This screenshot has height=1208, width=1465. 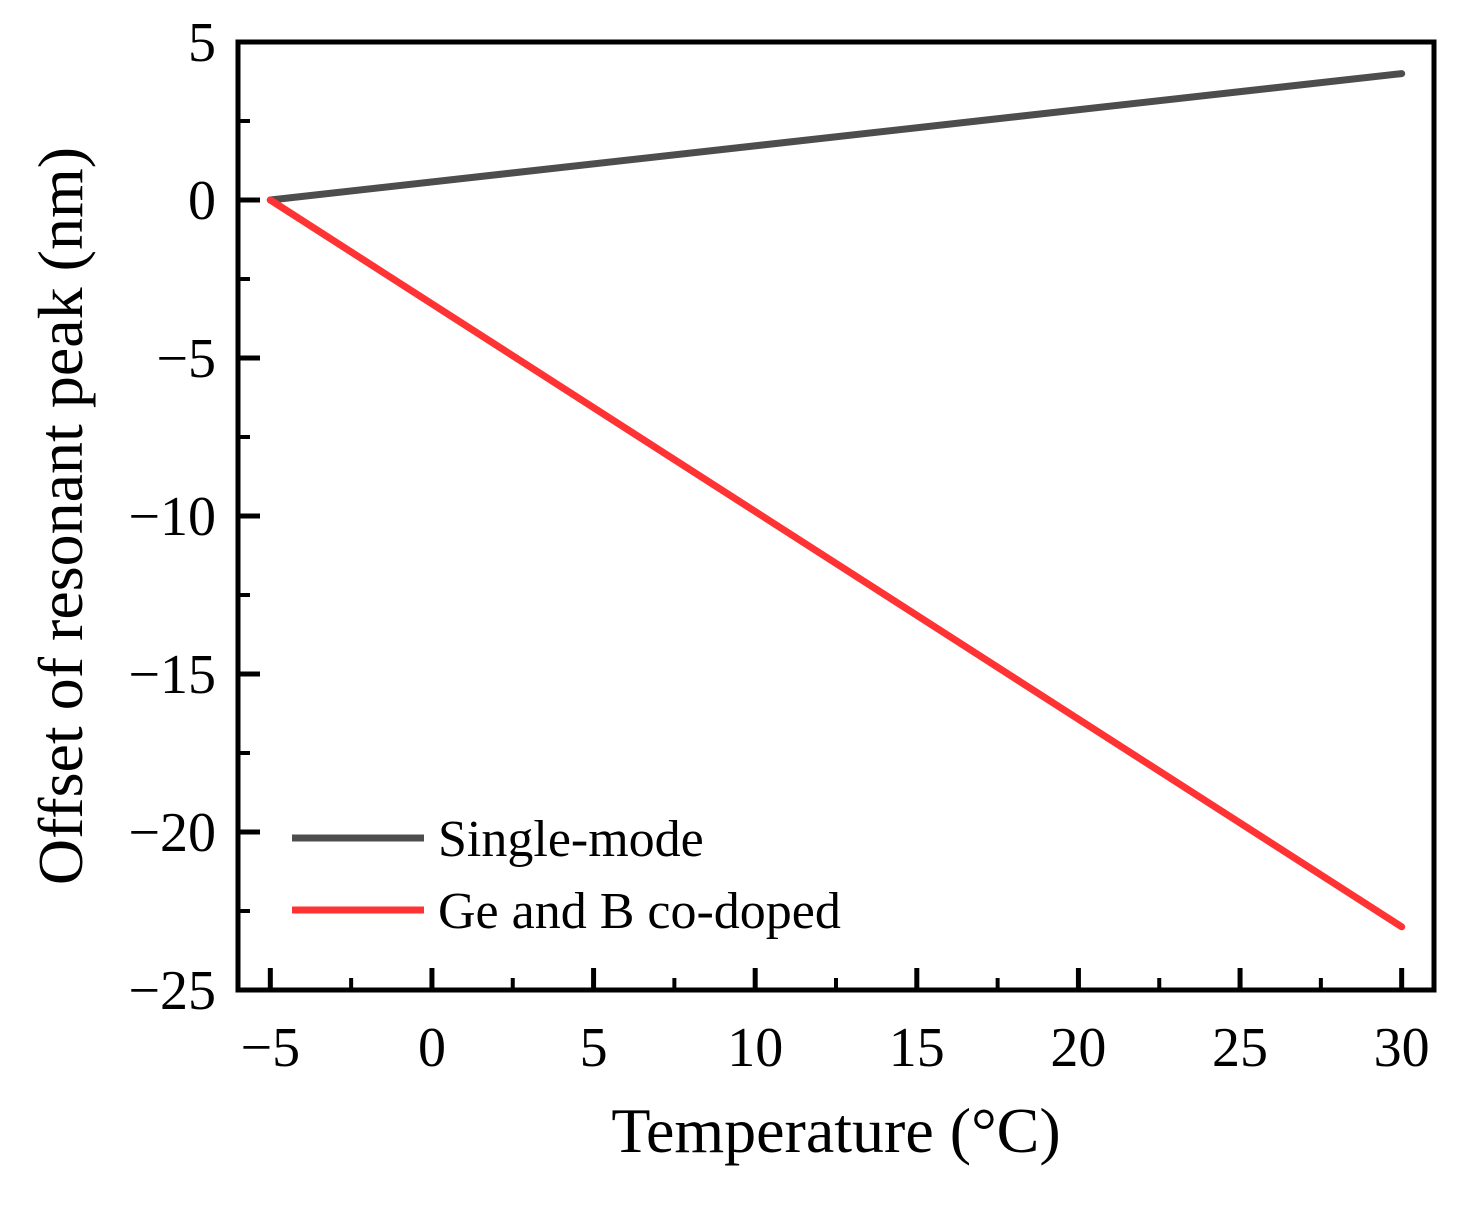 I want to click on legend: Single-mode Ge and B co-doped, so click(x=566, y=875).